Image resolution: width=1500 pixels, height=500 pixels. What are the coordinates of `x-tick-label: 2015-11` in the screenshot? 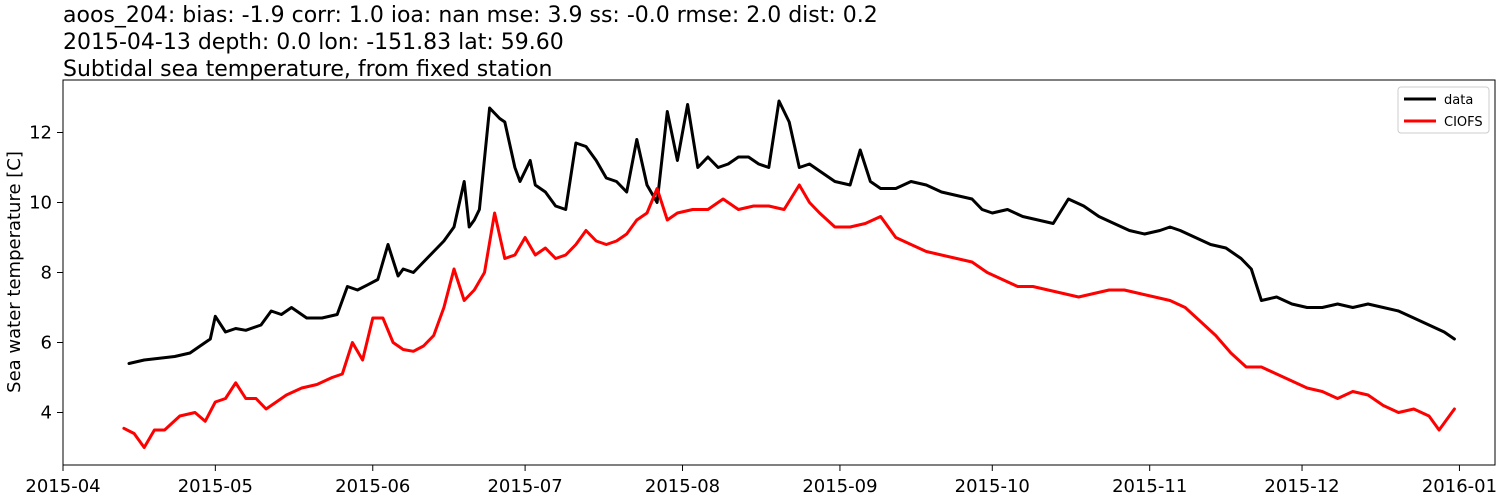 It's located at (1149, 486).